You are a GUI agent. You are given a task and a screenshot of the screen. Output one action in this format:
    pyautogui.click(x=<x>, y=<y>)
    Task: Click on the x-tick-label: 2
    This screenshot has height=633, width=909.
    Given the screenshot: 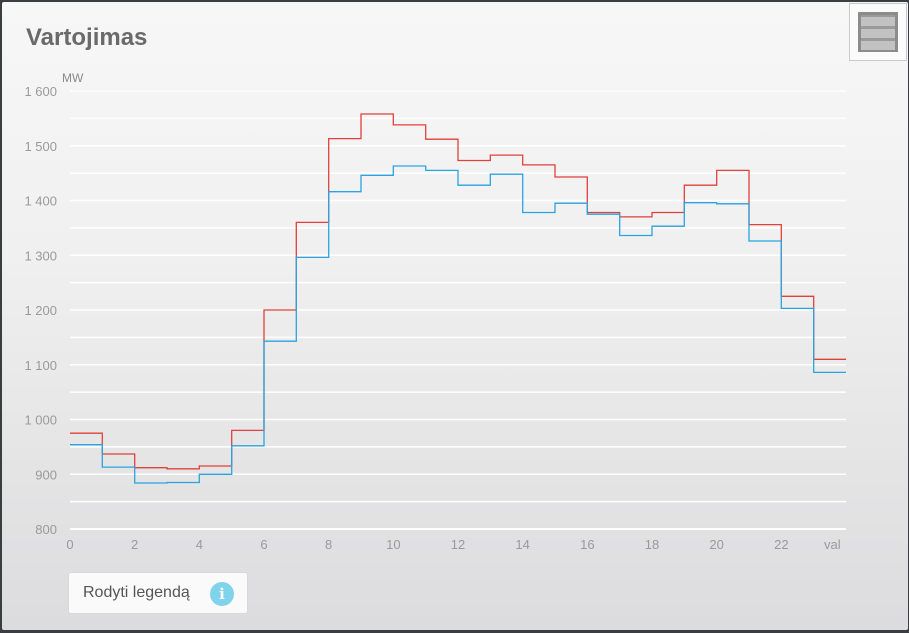 What is the action you would take?
    pyautogui.click(x=134, y=544)
    